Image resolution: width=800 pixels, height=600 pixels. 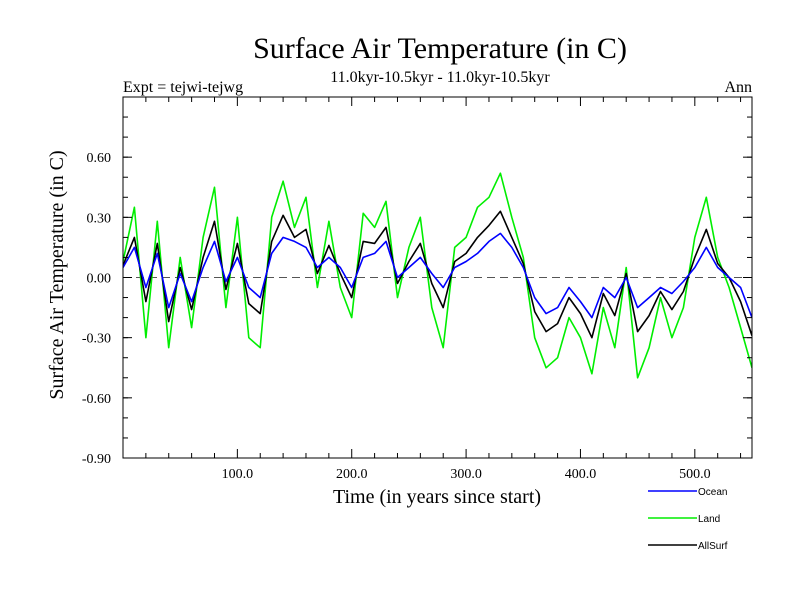 What do you see at coordinates (96, 459) in the screenshot?
I see `y-tick-label: -0.90` at bounding box center [96, 459].